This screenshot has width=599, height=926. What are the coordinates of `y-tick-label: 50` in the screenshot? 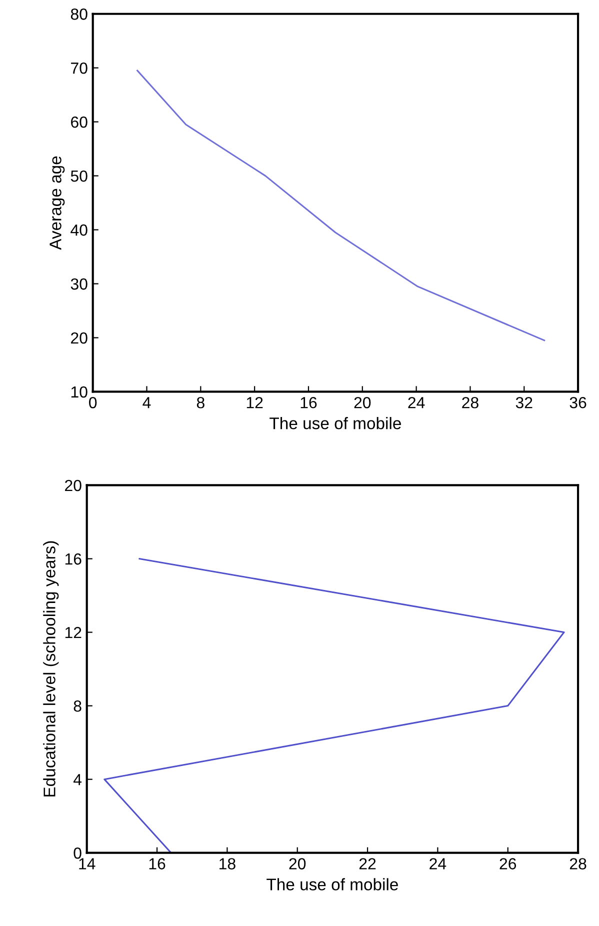 It's located at (79, 176).